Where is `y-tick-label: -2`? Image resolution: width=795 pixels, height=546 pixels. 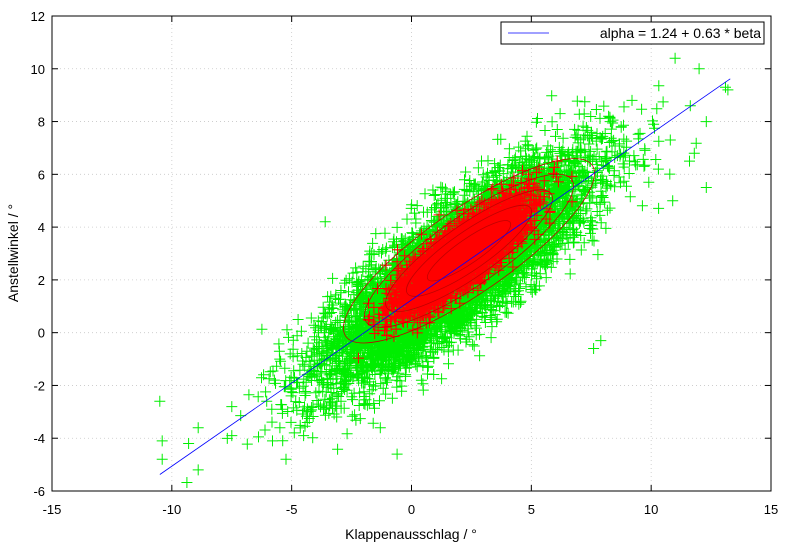
y-tick-label: -2 is located at coordinates (39, 385).